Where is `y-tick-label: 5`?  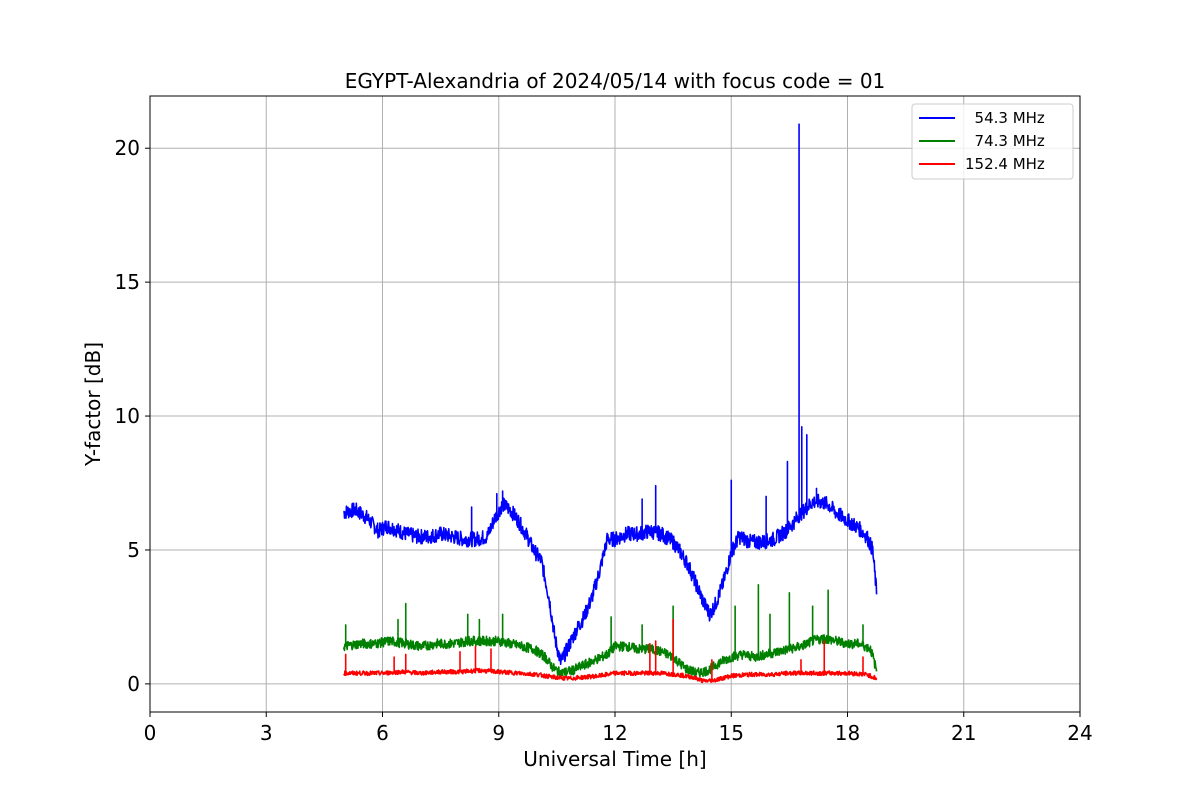 y-tick-label: 5 is located at coordinates (133, 550).